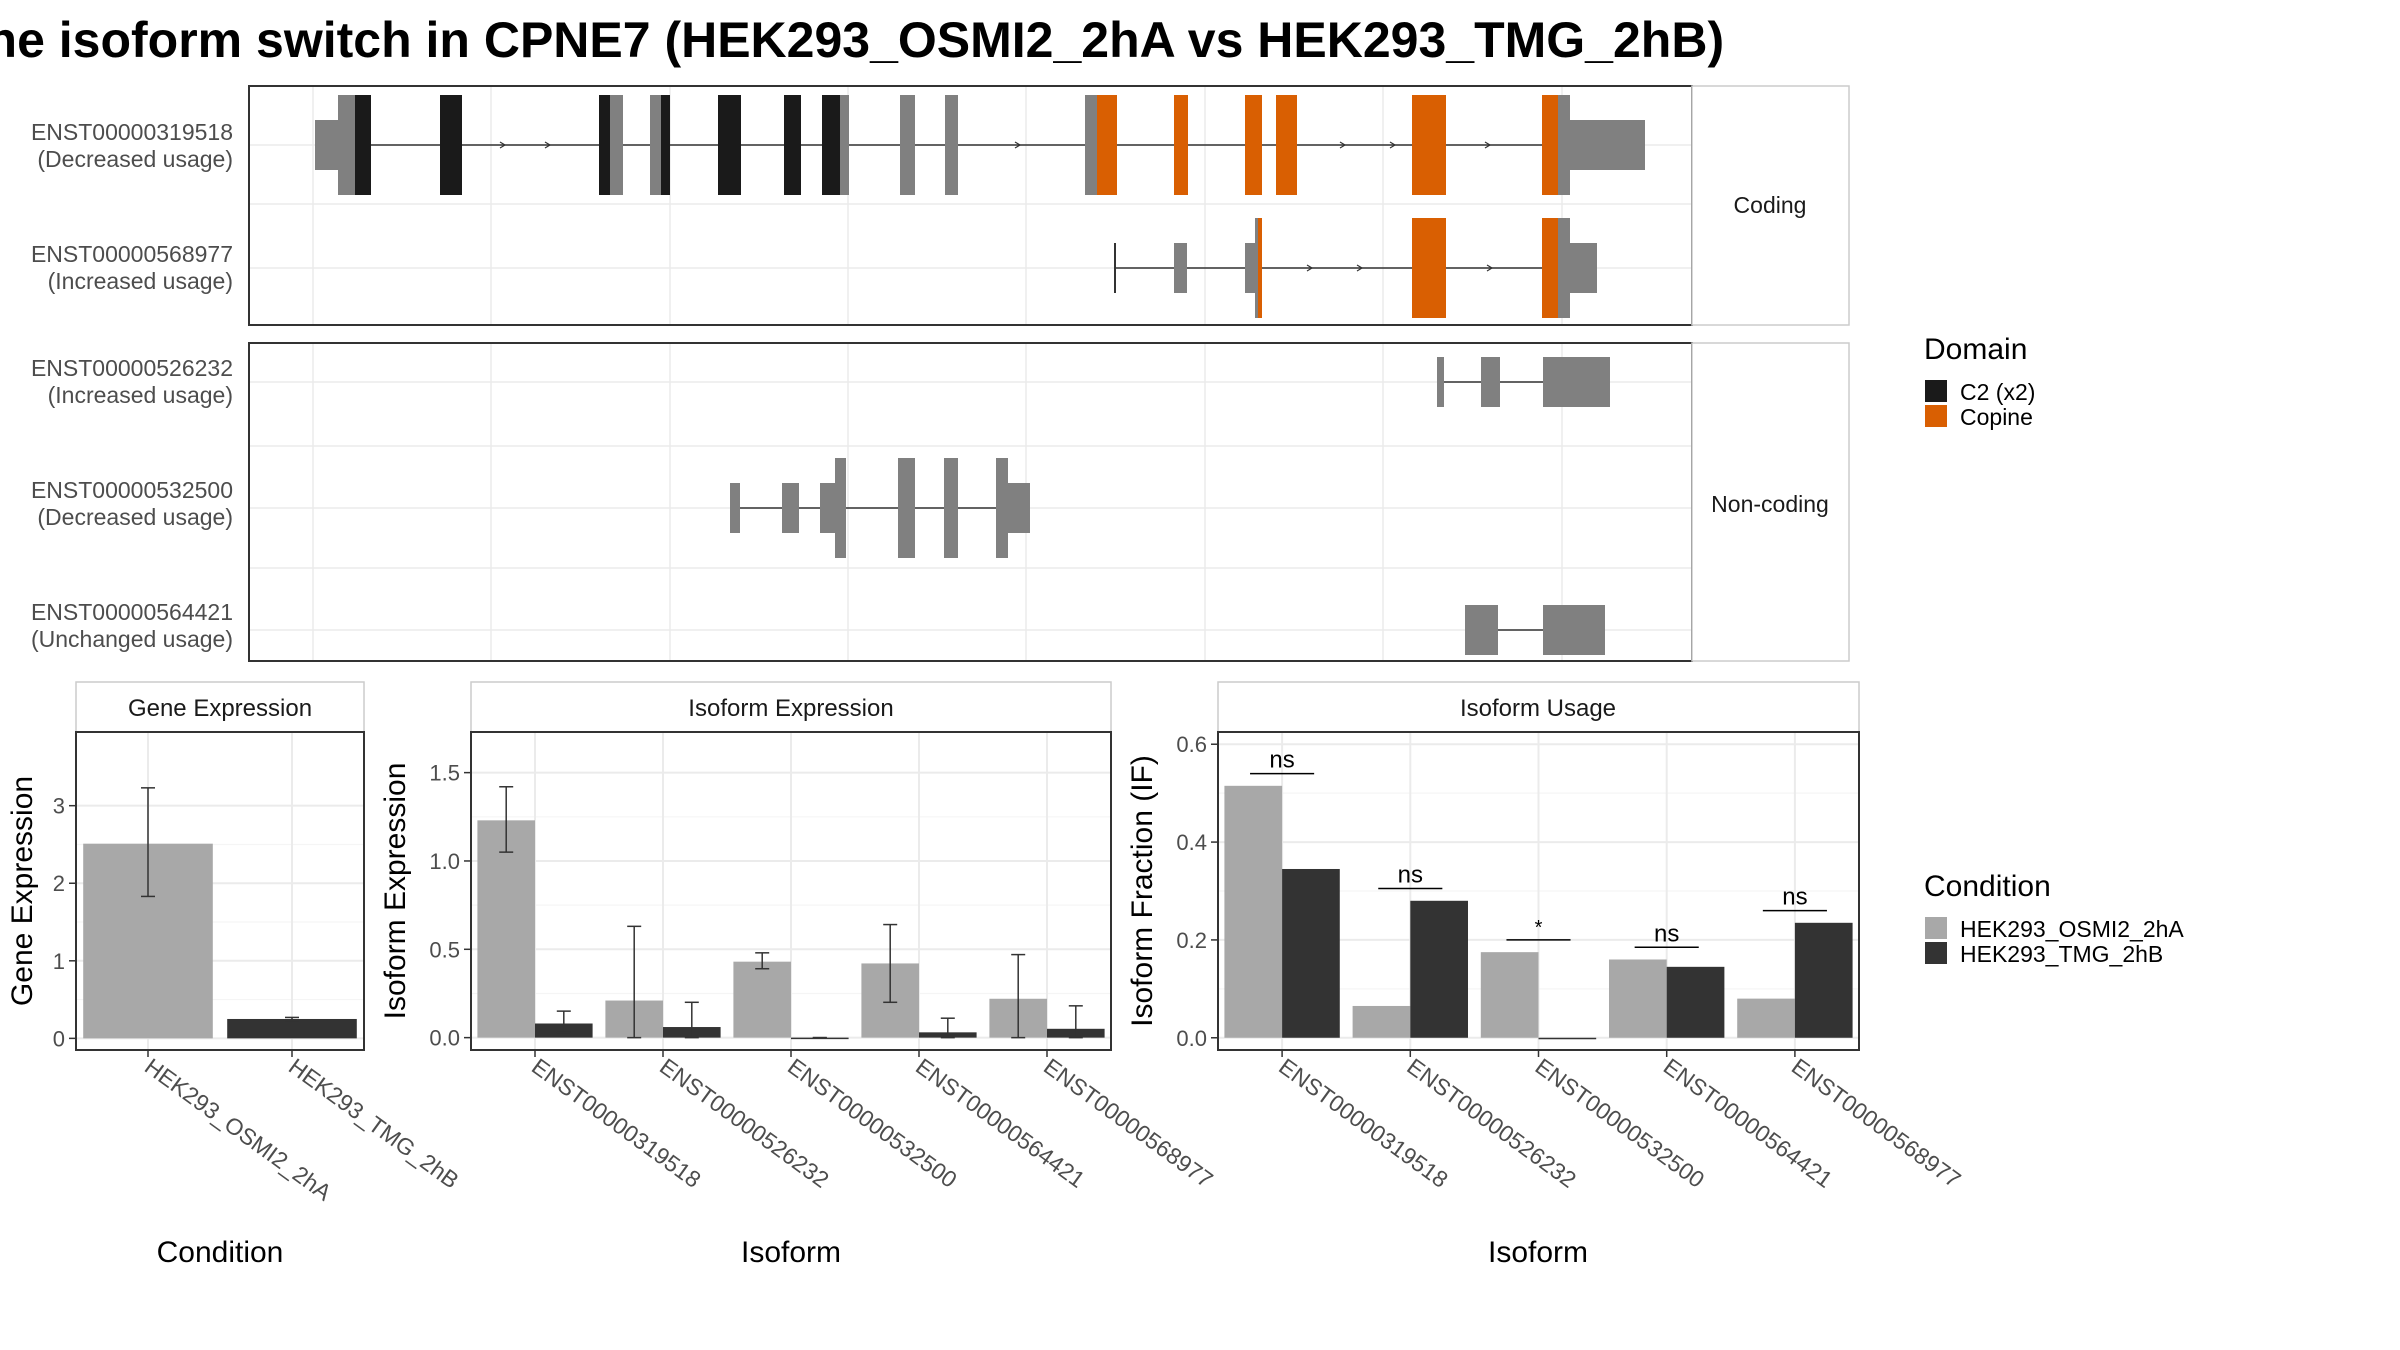 The width and height of the screenshot is (2400, 1350). I want to click on significance-label: *, so click(1539, 928).